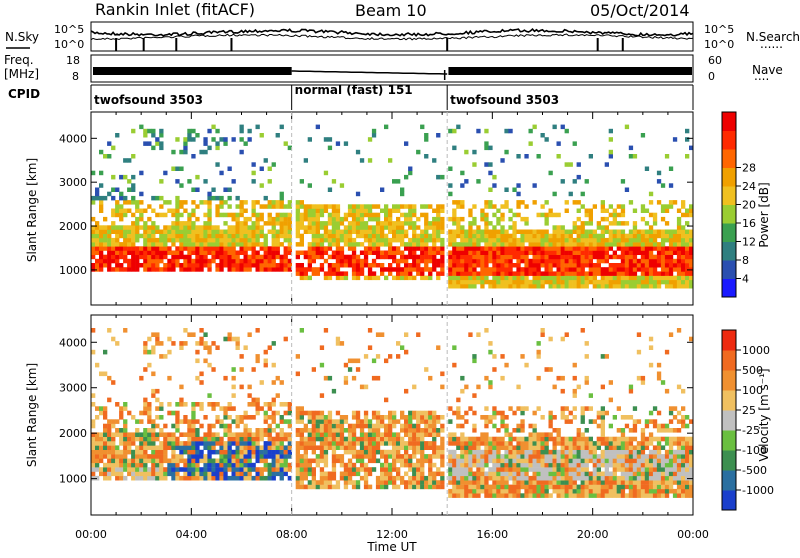  What do you see at coordinates (391, 10) in the screenshot?
I see `beam-label: Beam 10` at bounding box center [391, 10].